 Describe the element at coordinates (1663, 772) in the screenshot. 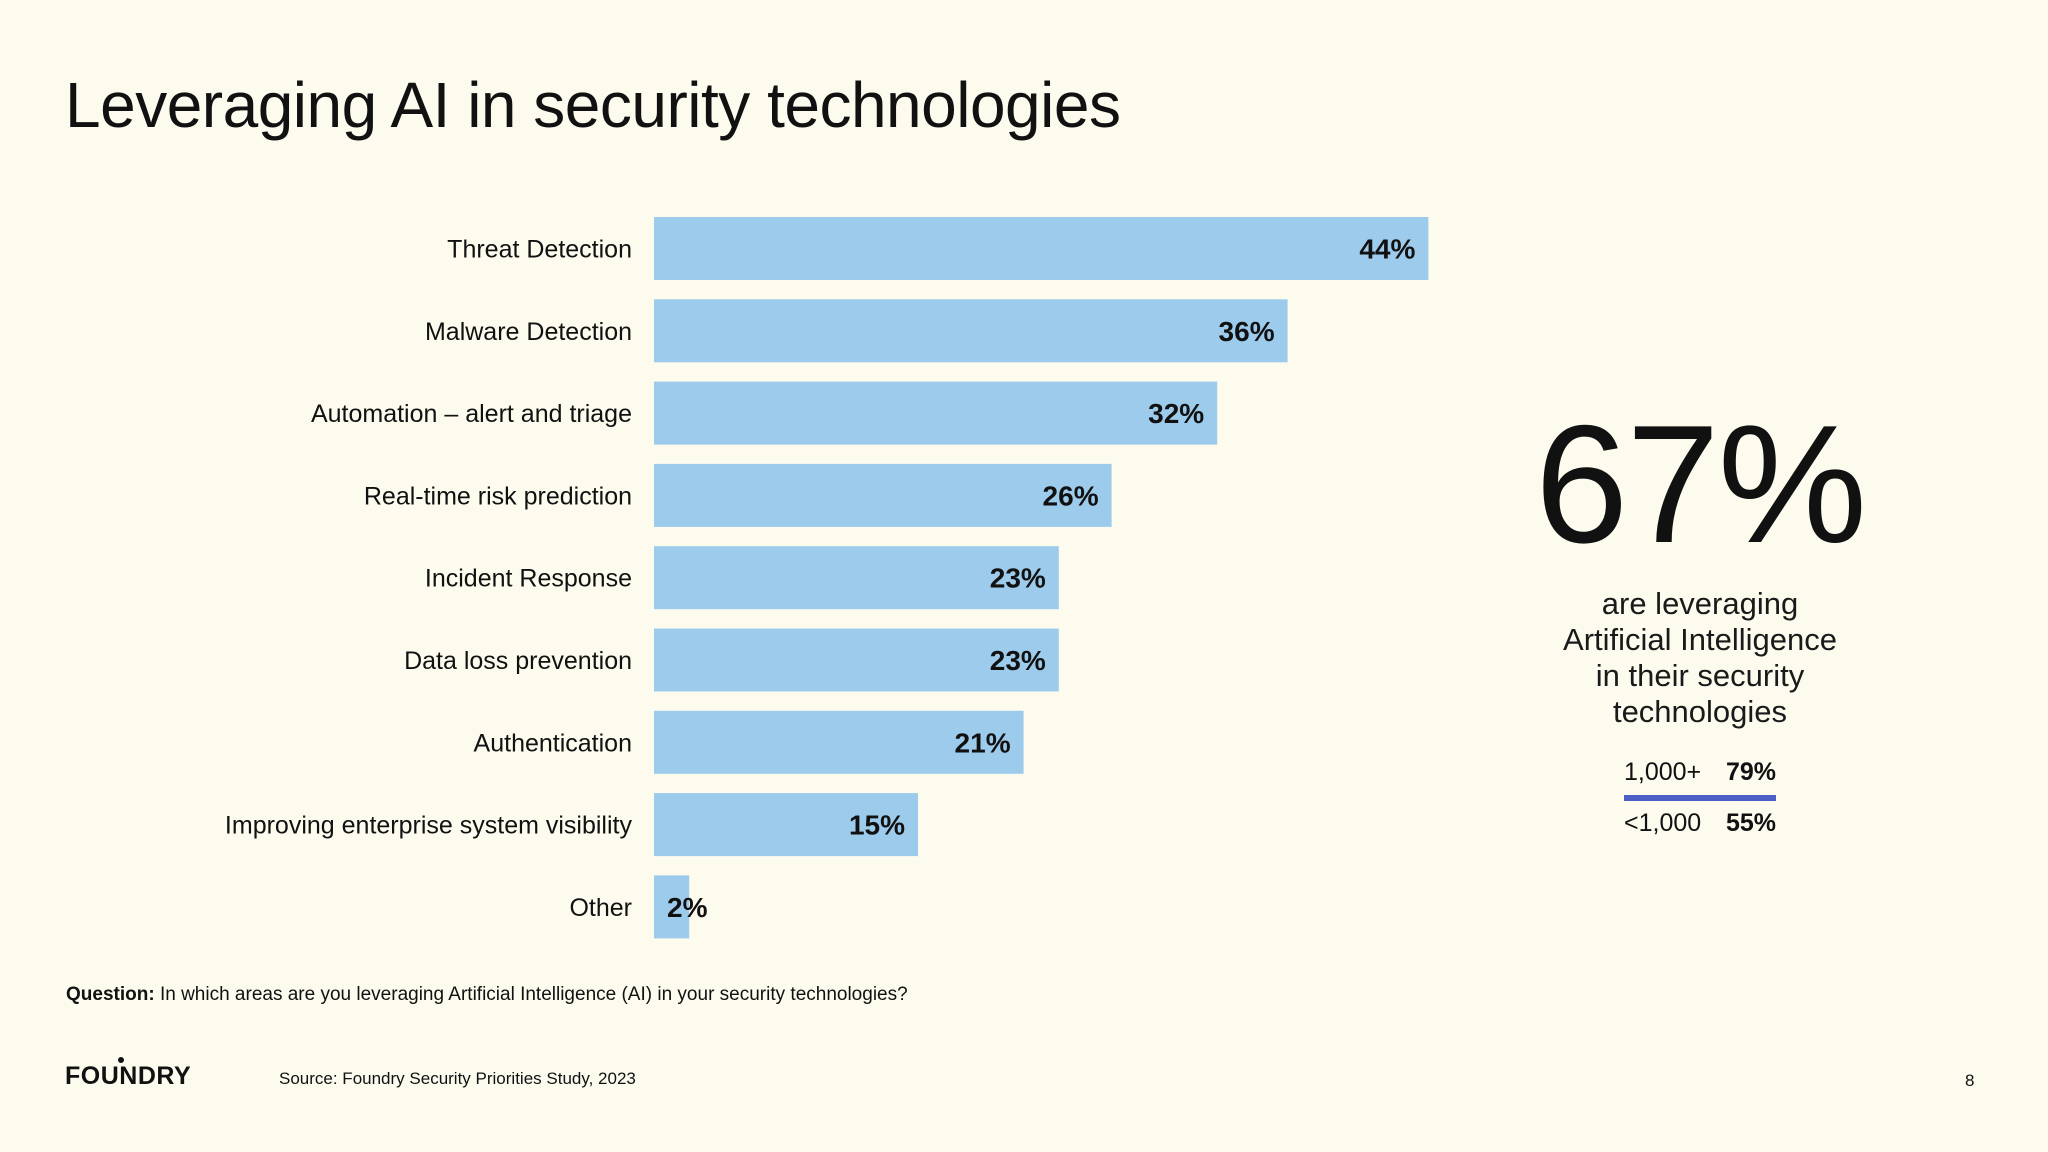

I see `breakdown-label: 1,000+` at that location.